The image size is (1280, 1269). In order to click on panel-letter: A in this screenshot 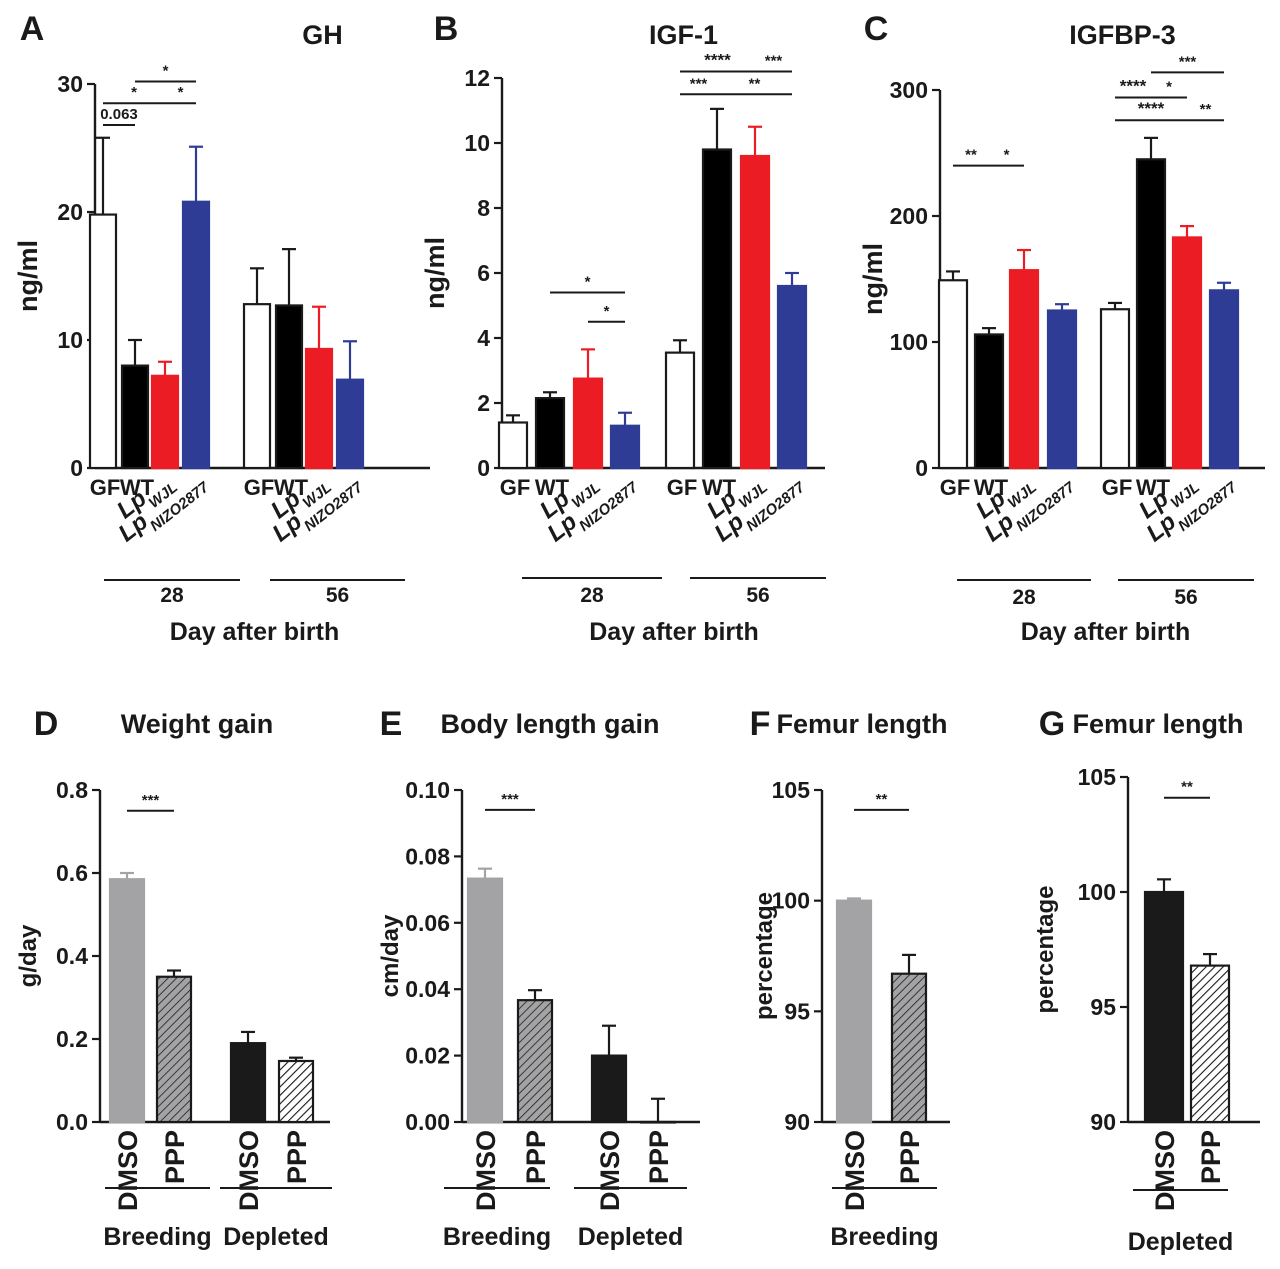, I will do `click(32, 29)`.